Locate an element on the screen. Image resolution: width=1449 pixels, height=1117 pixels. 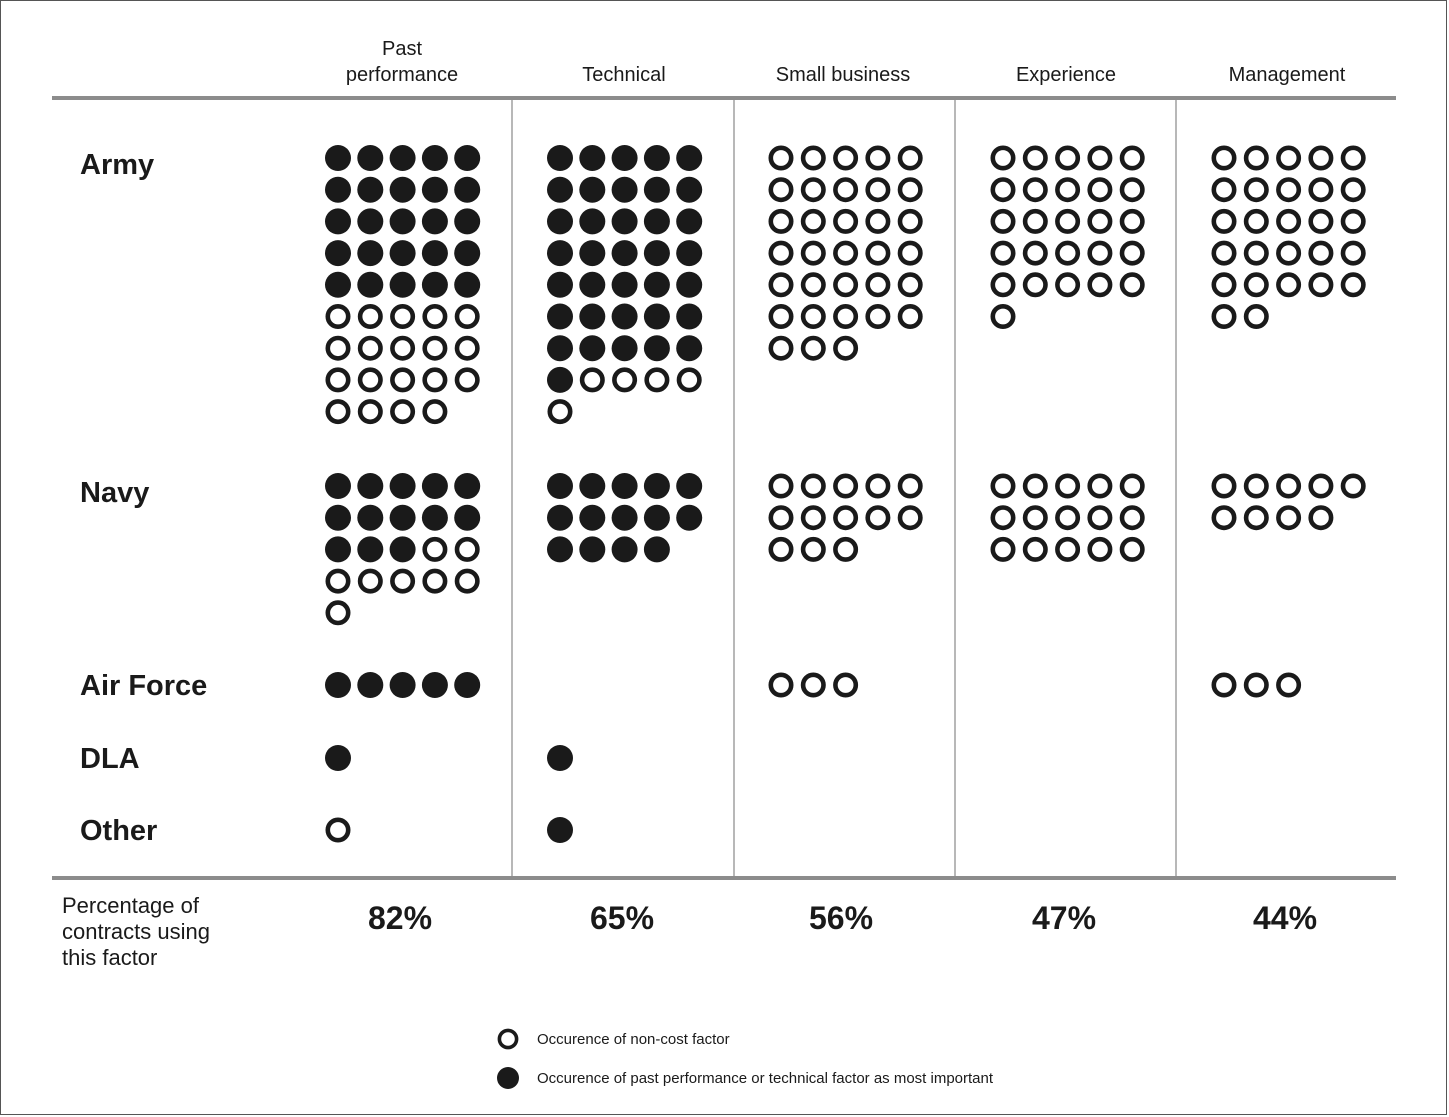
percentage-value: 65% is located at coordinates (622, 918).